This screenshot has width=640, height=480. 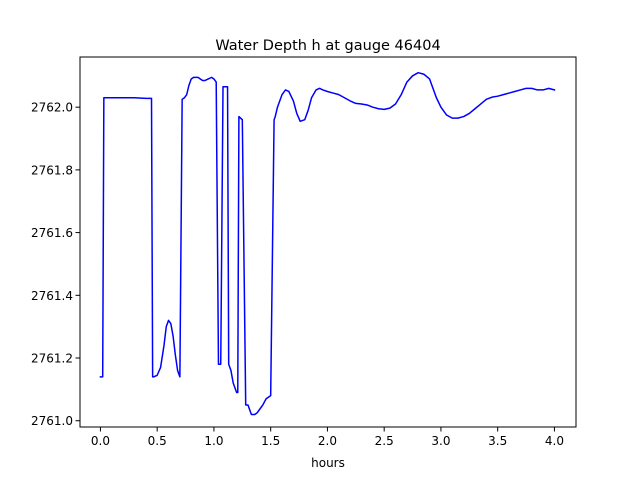 What do you see at coordinates (554, 441) in the screenshot?
I see `x-tick-label: 4.0` at bounding box center [554, 441].